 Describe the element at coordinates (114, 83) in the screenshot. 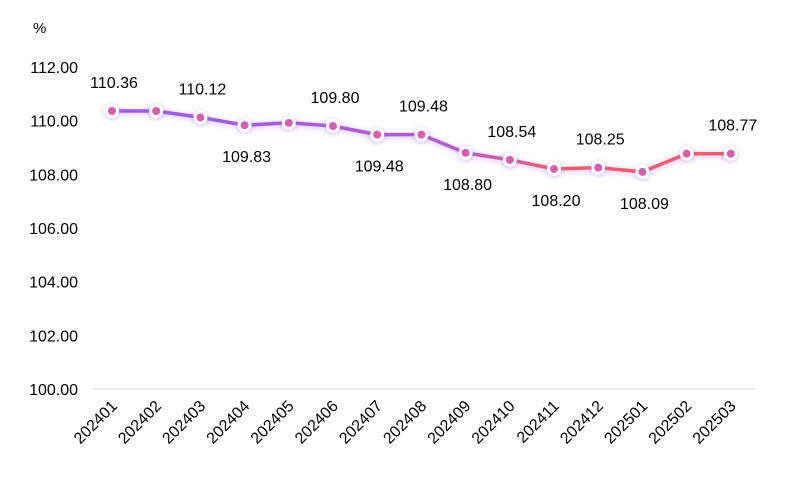

I see `data-label: 110.36` at that location.